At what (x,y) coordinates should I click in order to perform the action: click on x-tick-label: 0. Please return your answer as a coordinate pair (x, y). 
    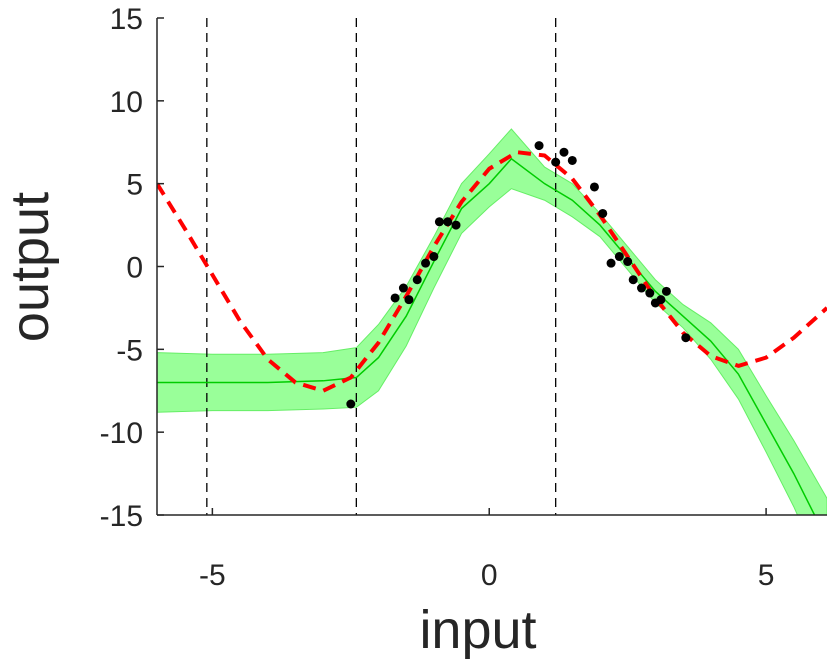
    Looking at the image, I should click on (489, 575).